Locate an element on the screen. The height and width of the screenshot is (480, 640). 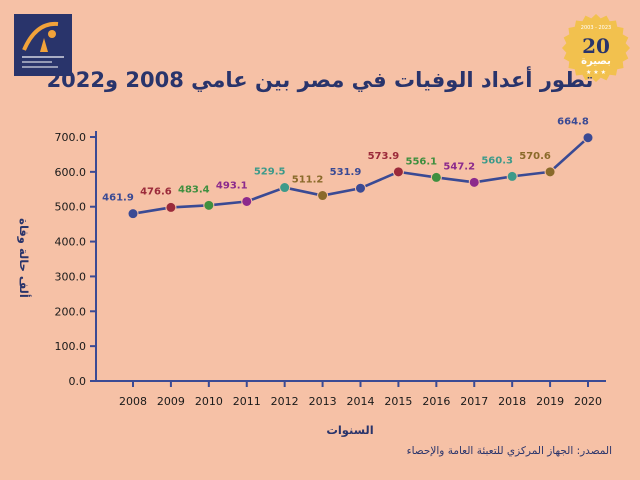
data-label: 461.9 is located at coordinates (118, 198).